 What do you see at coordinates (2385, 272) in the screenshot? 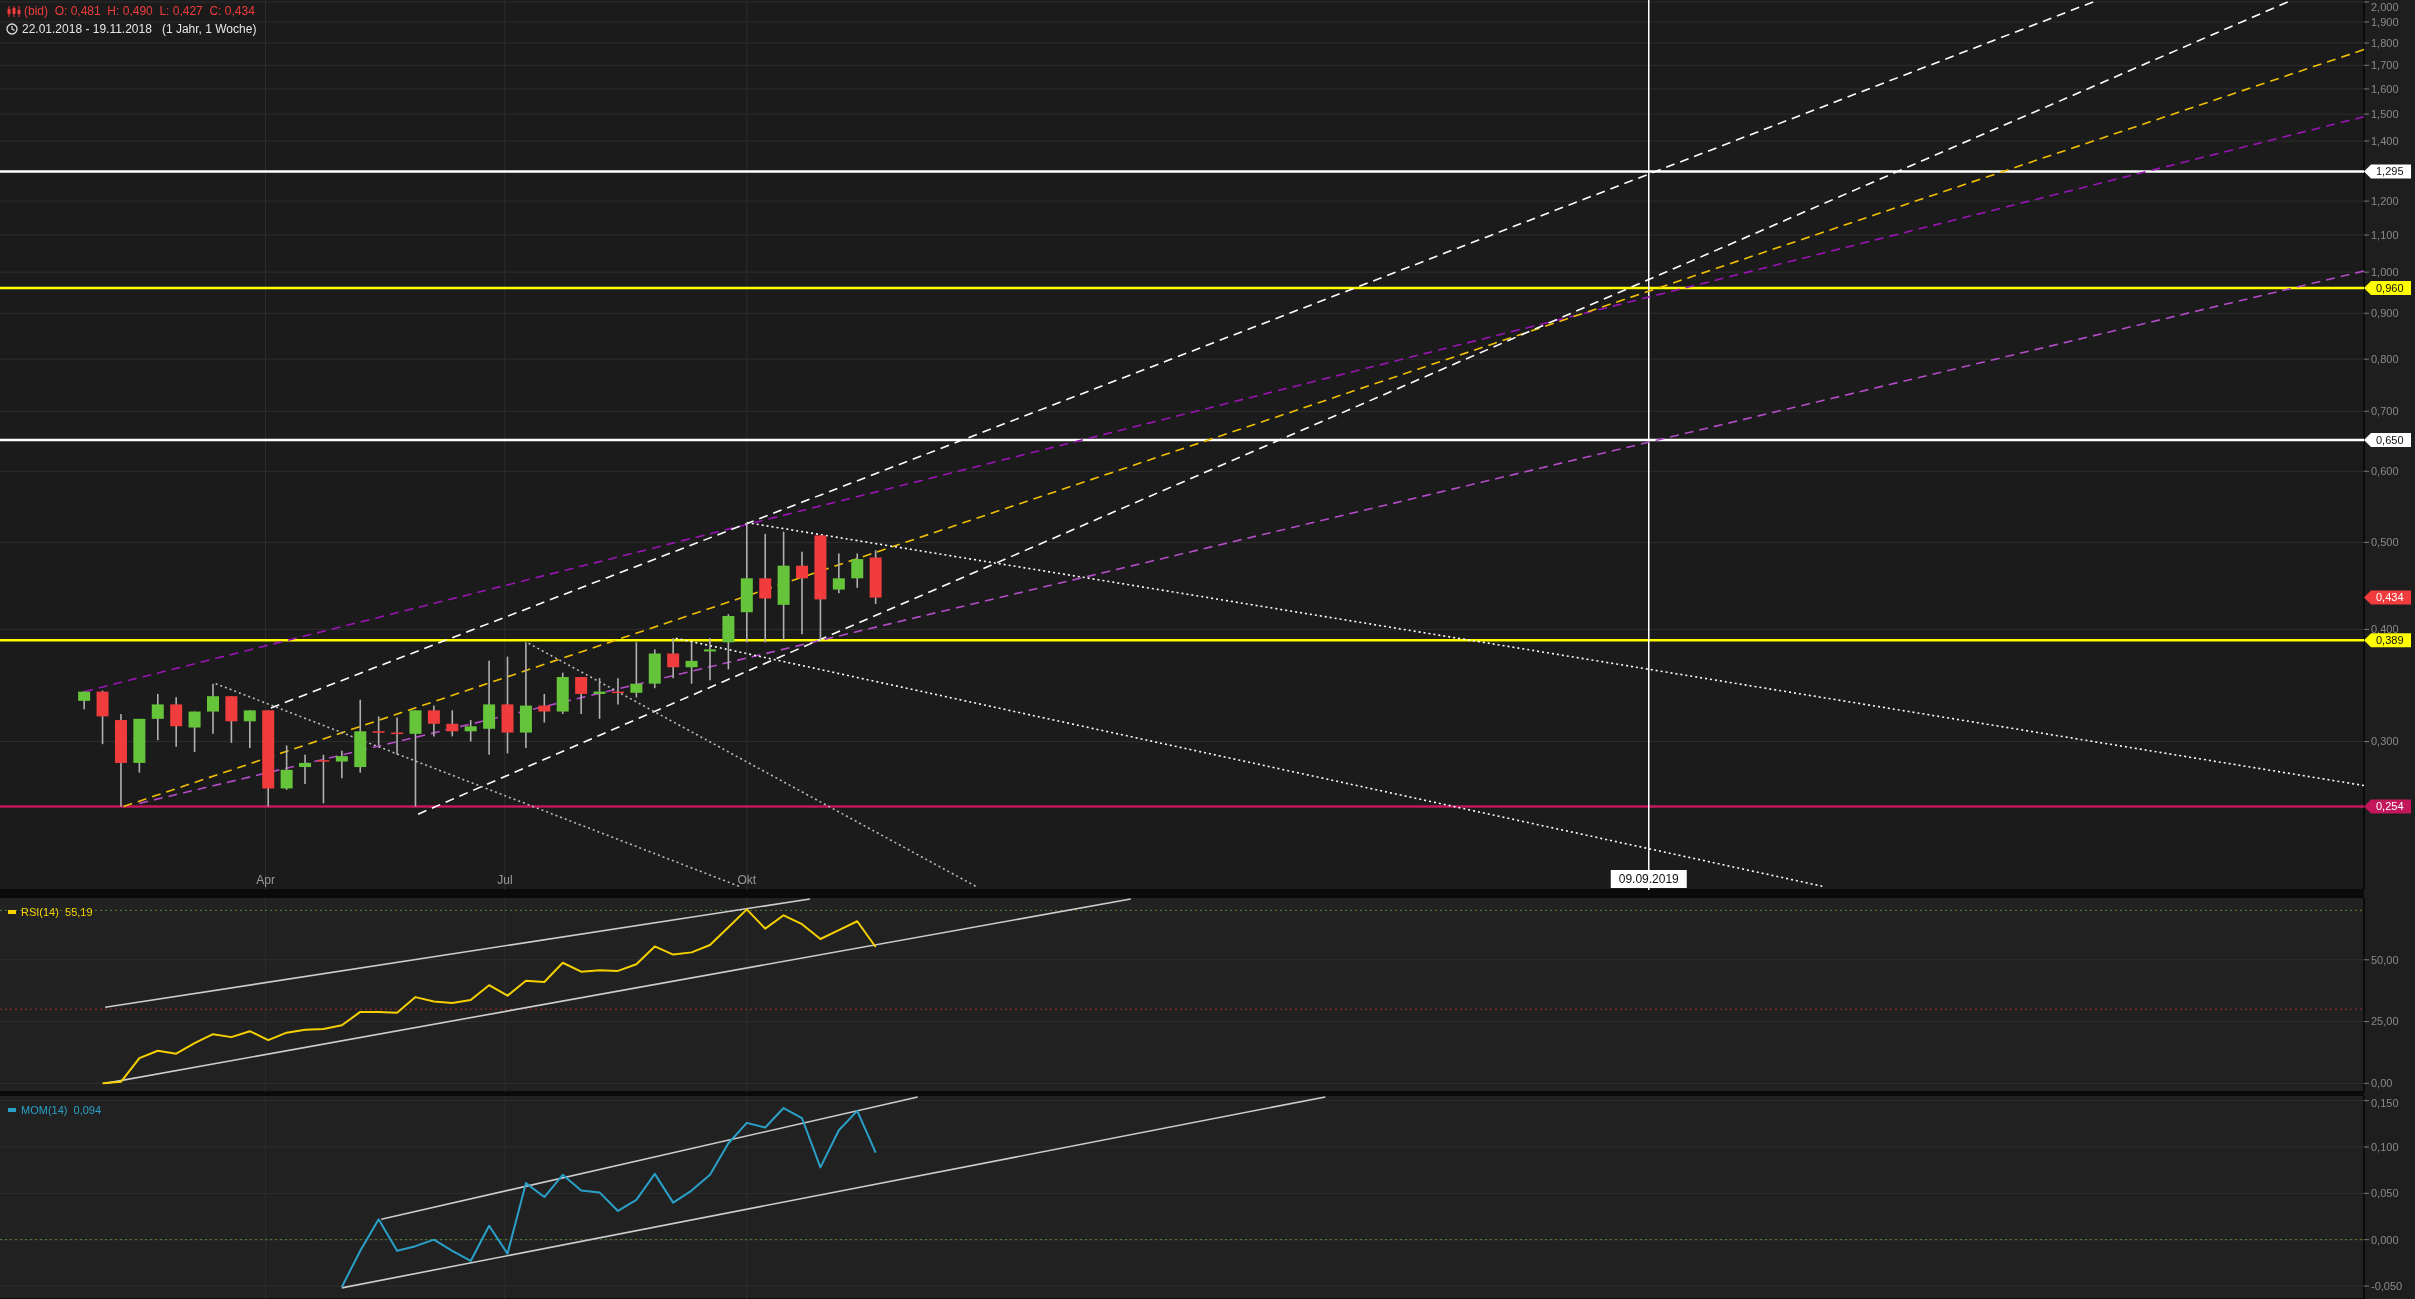
I see `y-tick-label: 1,000` at bounding box center [2385, 272].